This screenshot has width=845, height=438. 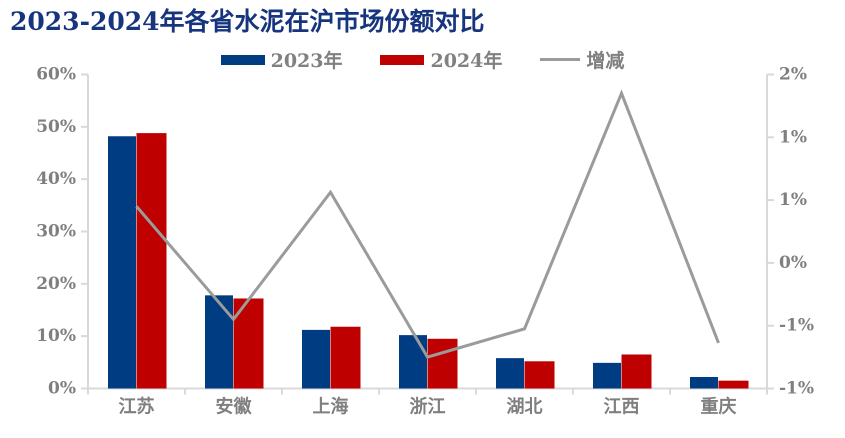 I want to click on legend-label-change: 增减, so click(x=605, y=61).